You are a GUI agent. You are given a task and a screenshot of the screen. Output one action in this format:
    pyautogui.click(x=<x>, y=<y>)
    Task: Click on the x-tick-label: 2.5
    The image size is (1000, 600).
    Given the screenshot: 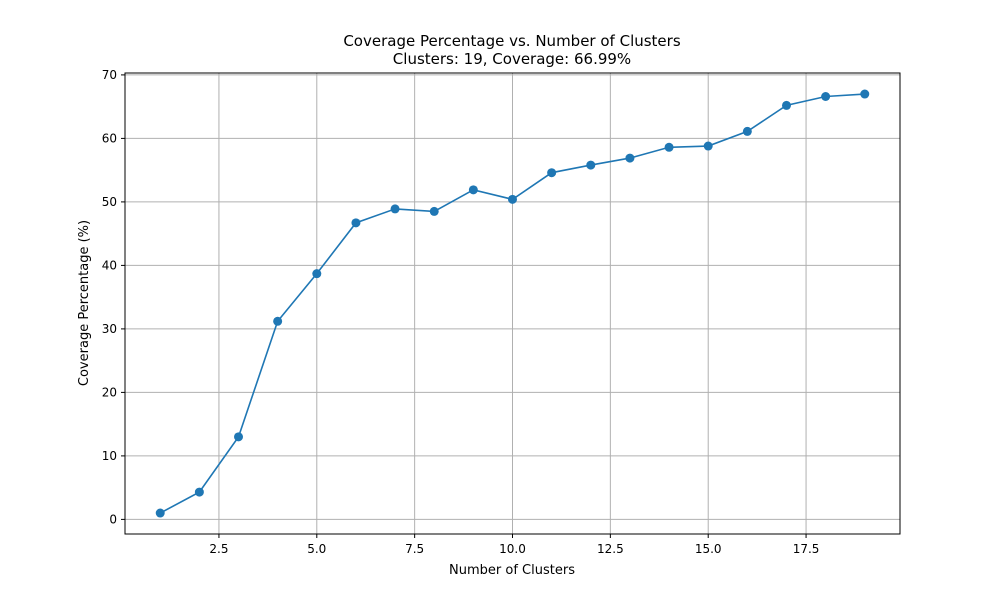 What is the action you would take?
    pyautogui.click(x=218, y=549)
    